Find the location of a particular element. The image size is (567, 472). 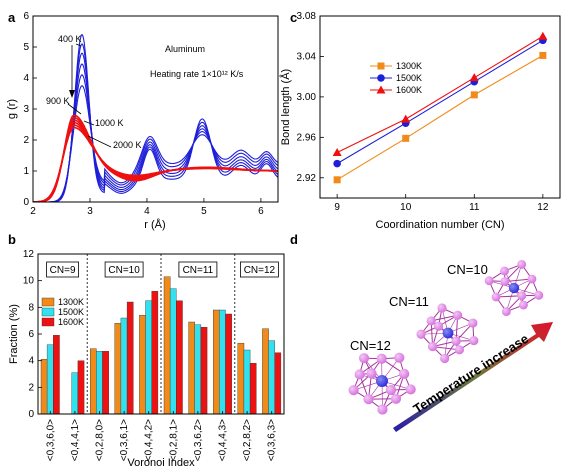

legend-marker-1500K is located at coordinates (381, 78).